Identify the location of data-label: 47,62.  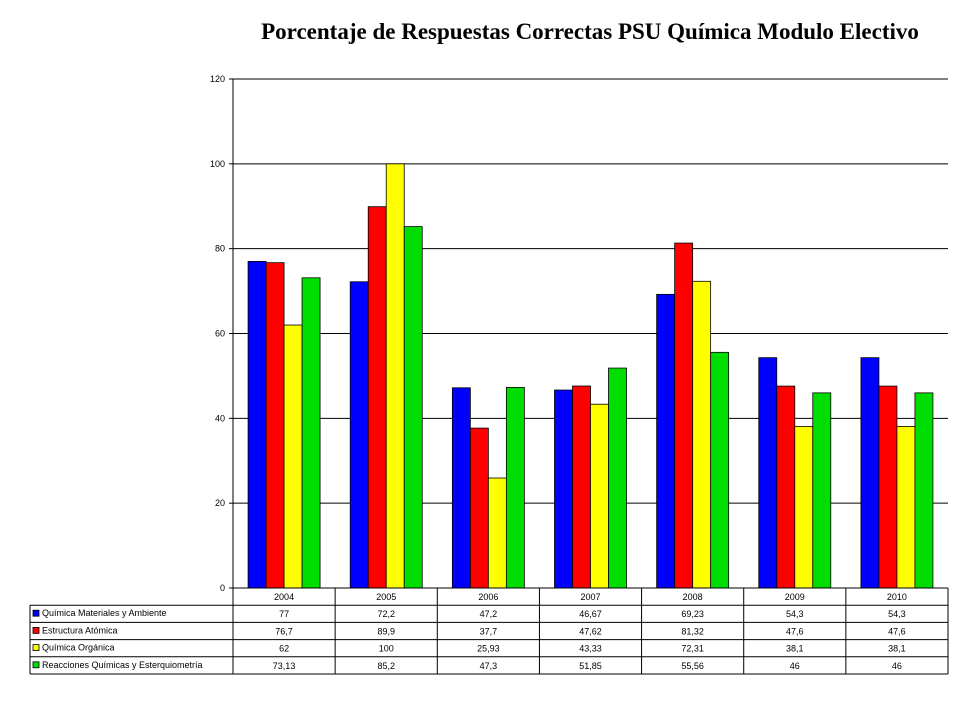
(590, 631).